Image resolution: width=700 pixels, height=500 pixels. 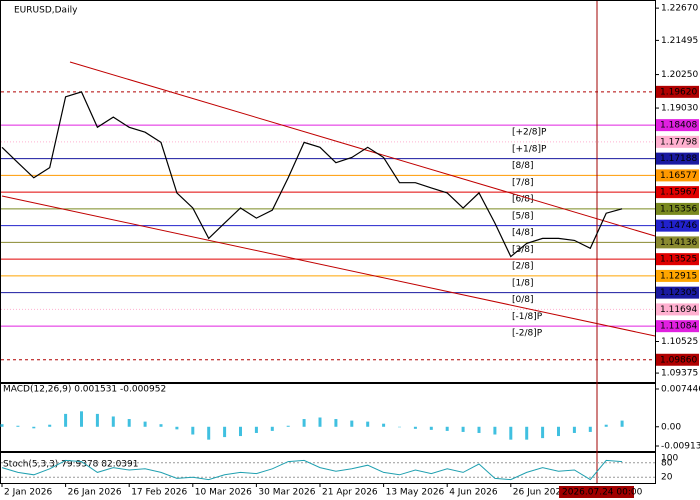 I want to click on chart-title: EURUSD,Daily, so click(x=46, y=11).